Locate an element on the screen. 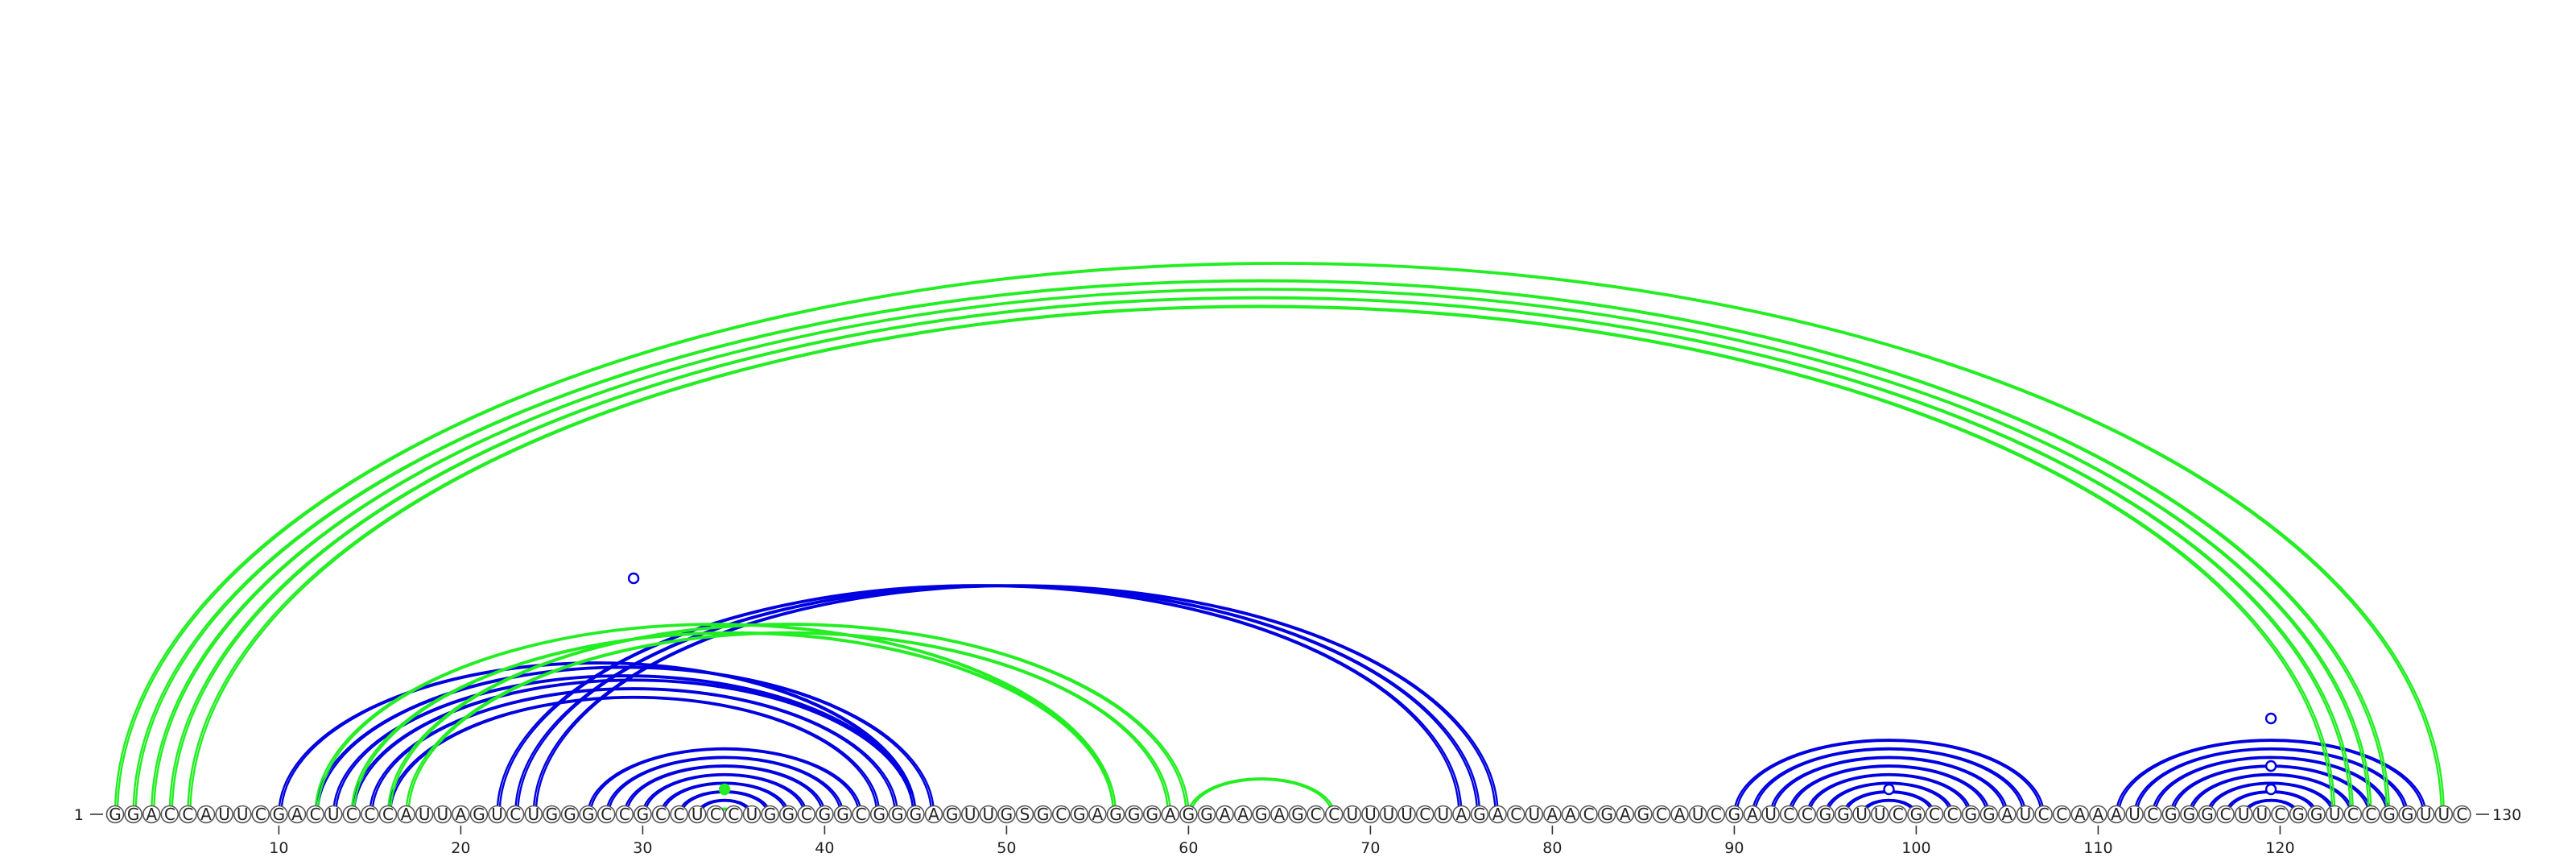 The height and width of the screenshot is (857, 2576). nucleotide-26: G is located at coordinates (570, 814).